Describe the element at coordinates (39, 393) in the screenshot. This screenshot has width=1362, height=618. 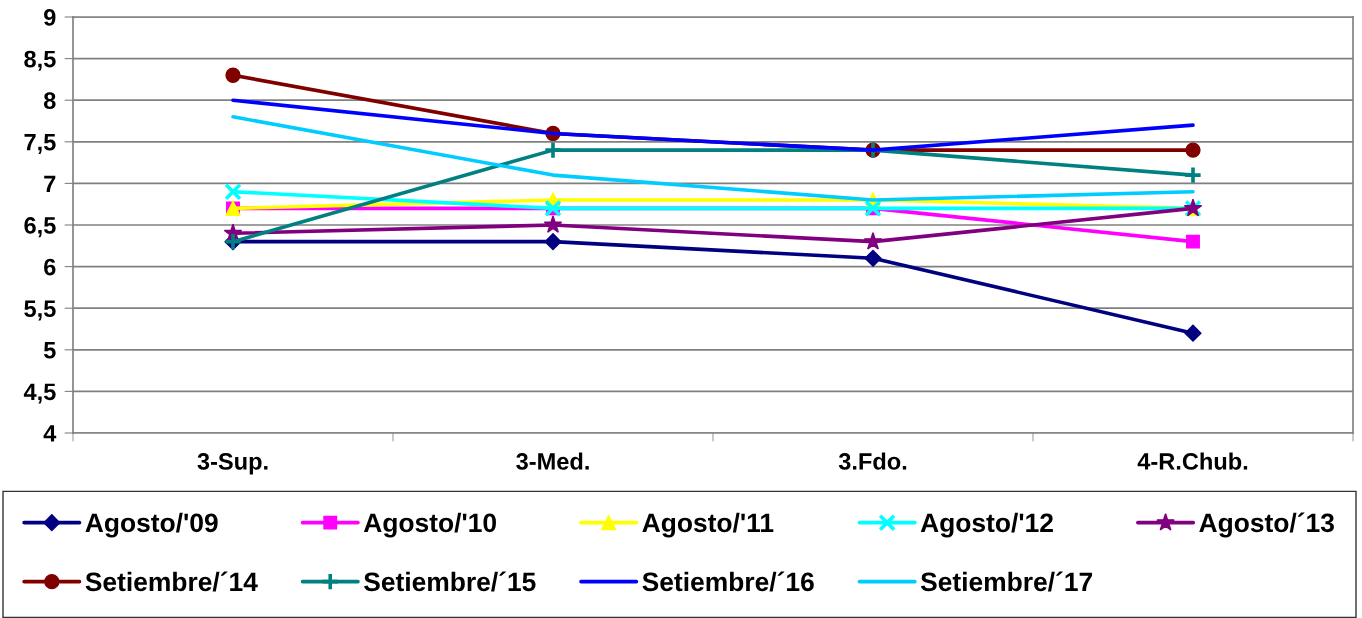
I see `y-tick-label: 4,5` at that location.